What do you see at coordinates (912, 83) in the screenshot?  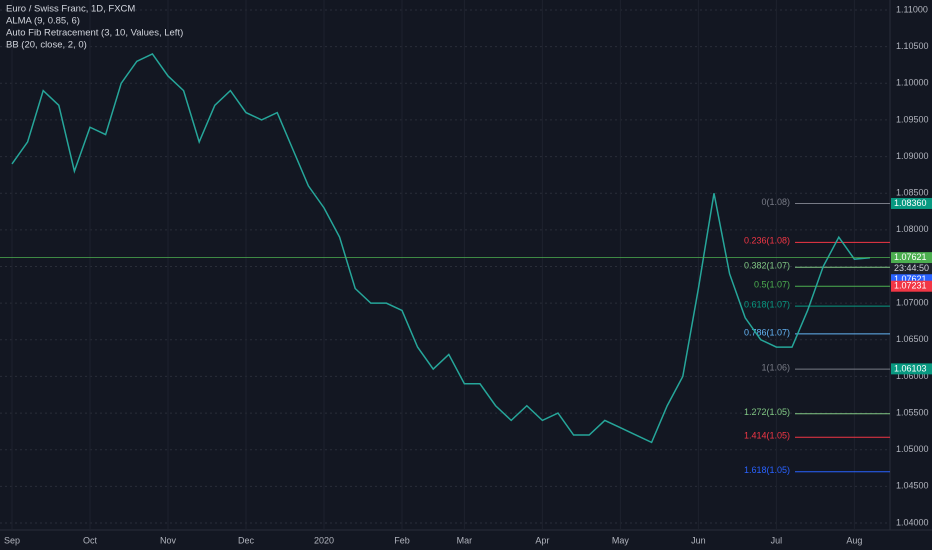 I see `y-tick-label: 1.10000` at bounding box center [912, 83].